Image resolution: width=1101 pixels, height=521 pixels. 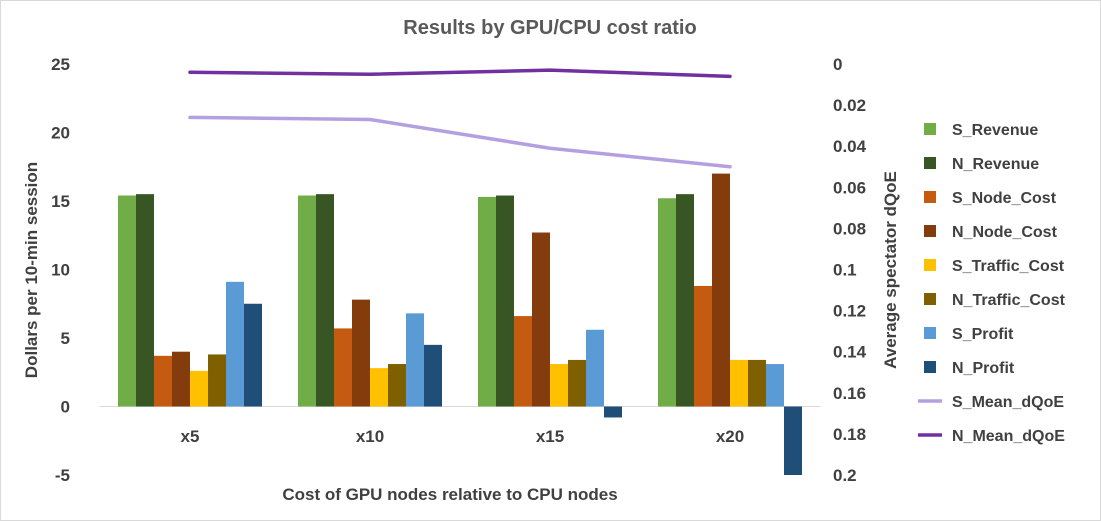 What do you see at coordinates (523, 361) in the screenshot?
I see `bar-s-node-cost-x15` at bounding box center [523, 361].